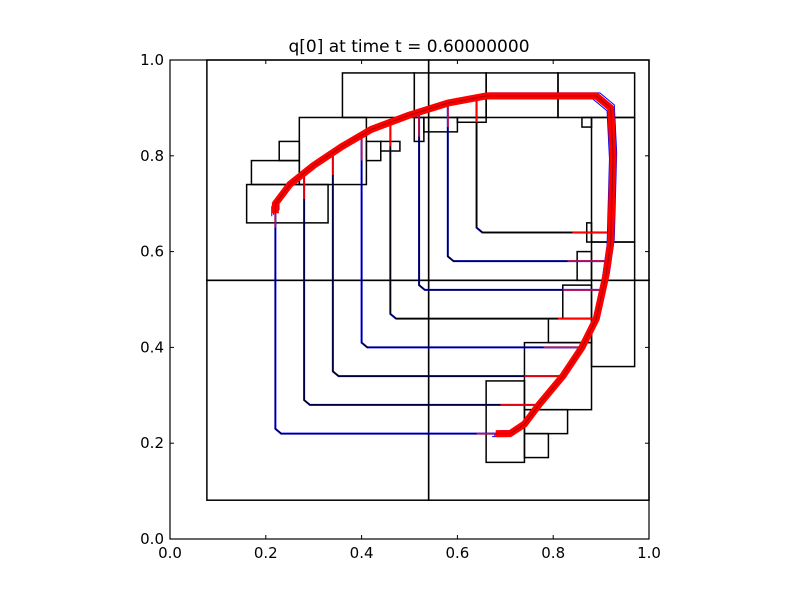 This screenshot has height=604, width=800. I want to click on y-tick-label: 0.8, so click(152, 156).